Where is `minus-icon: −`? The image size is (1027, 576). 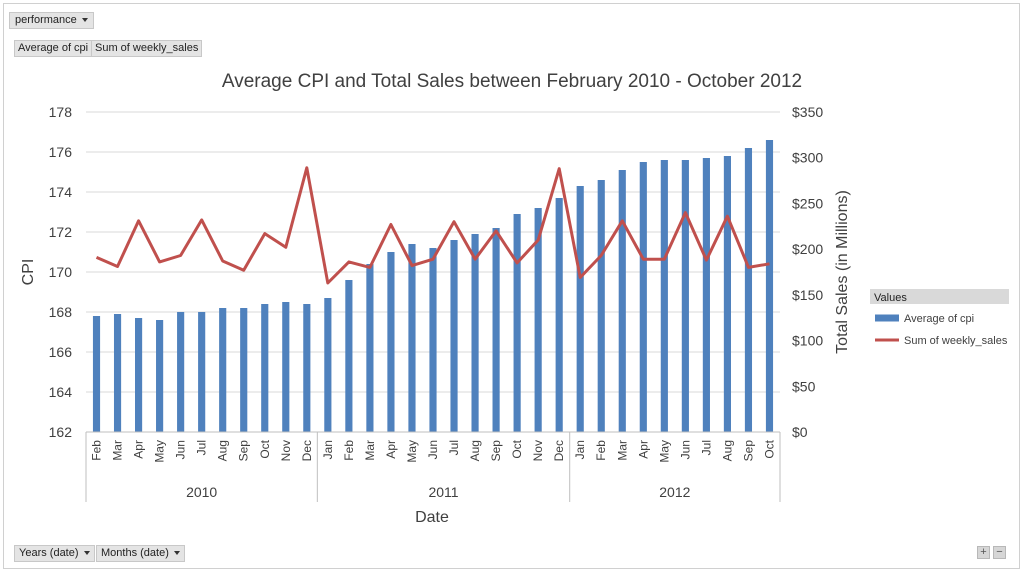 minus-icon: − is located at coordinates (999, 552).